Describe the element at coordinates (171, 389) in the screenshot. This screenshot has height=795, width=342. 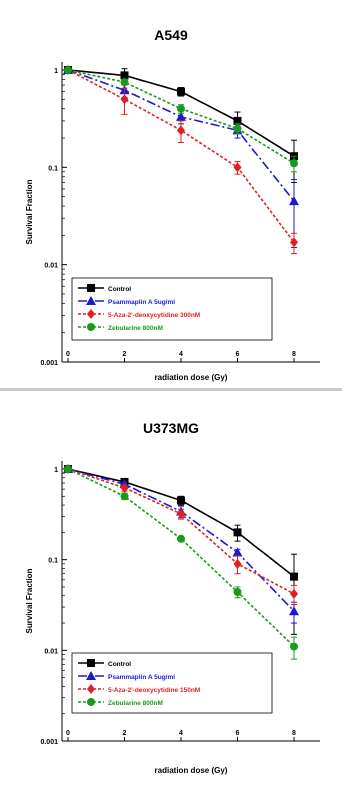
I see `panel-divider` at that location.